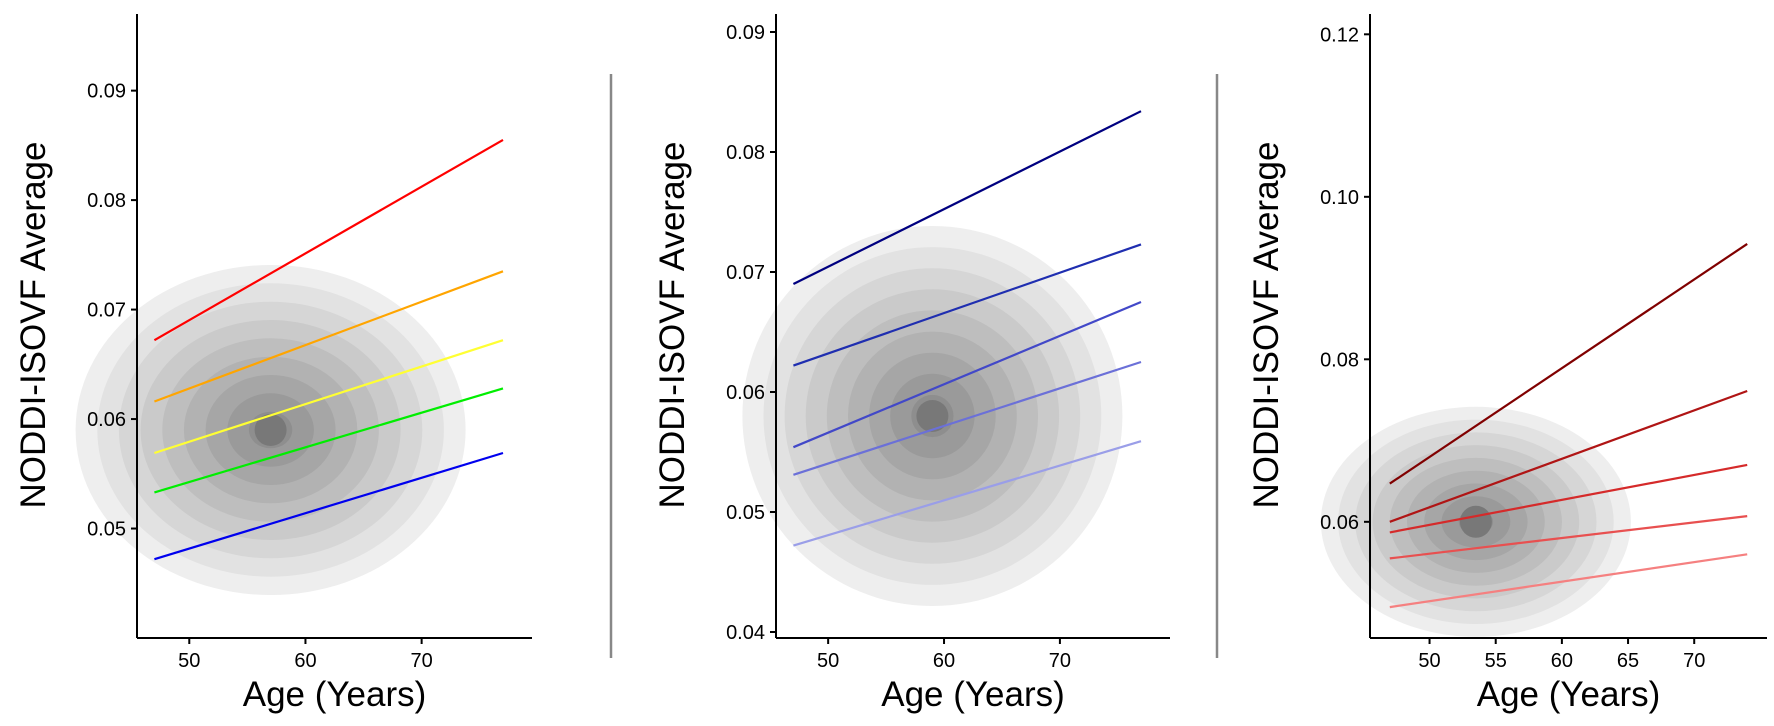 This screenshot has height=726, width=1774. Describe the element at coordinates (1628, 661) in the screenshot. I see `x-tick-label: 65` at that location.